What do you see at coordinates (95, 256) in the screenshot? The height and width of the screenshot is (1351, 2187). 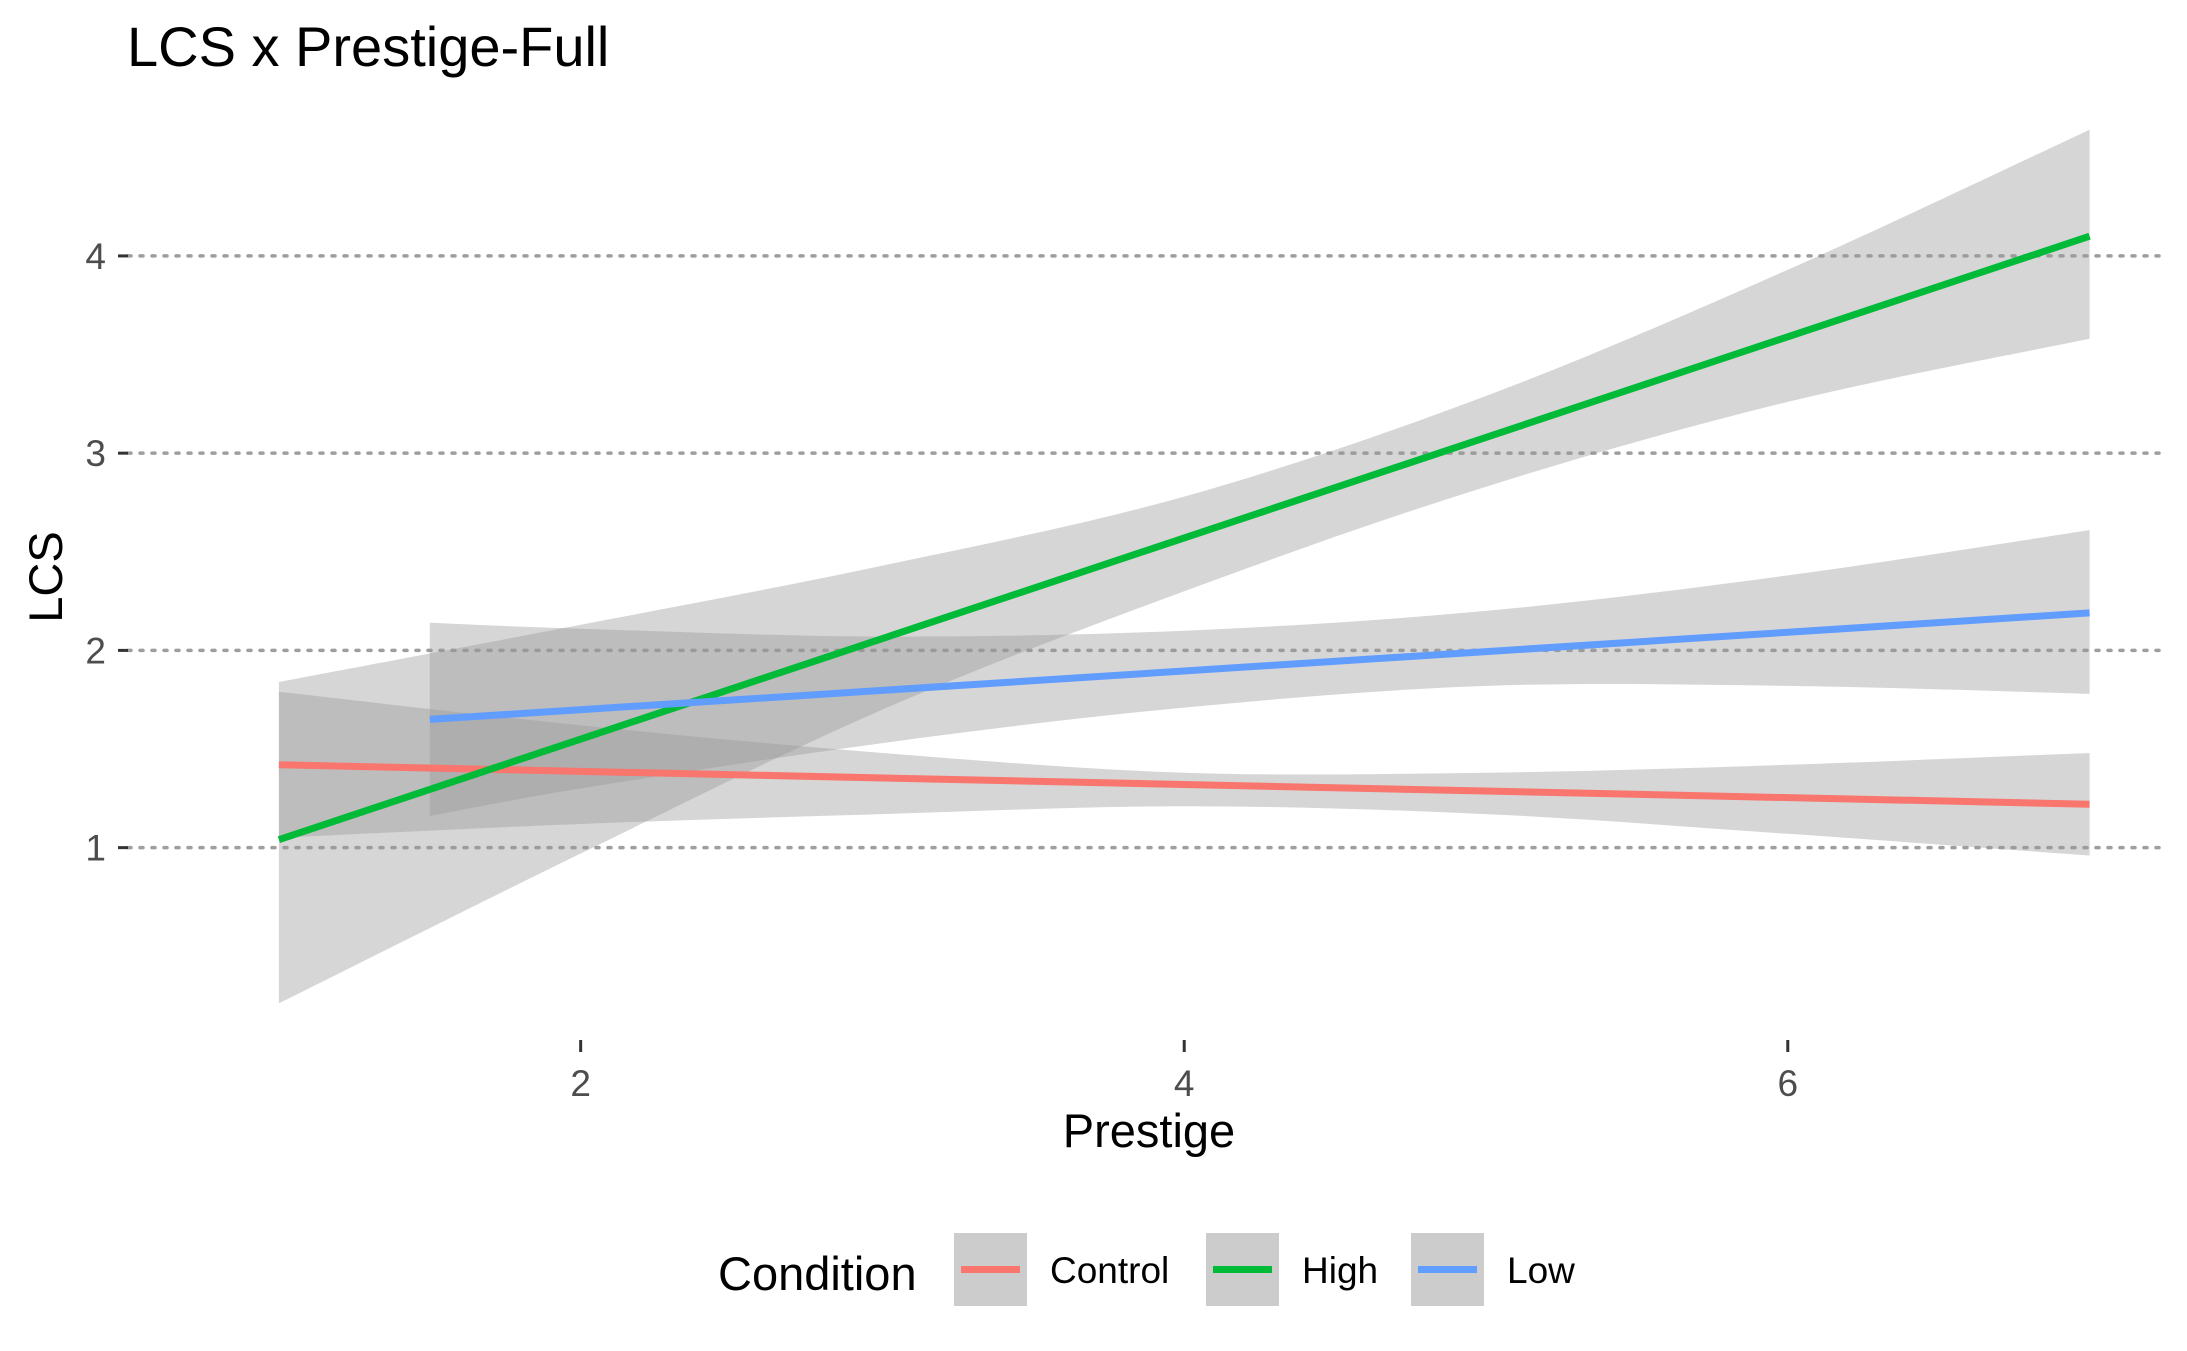 I see `y-tick-label: 4` at bounding box center [95, 256].